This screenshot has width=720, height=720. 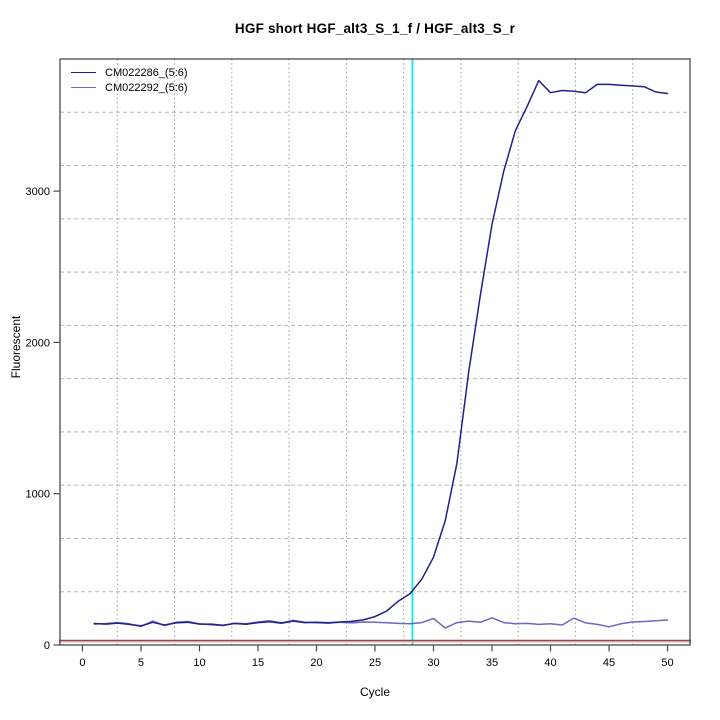 I want to click on y-tick-label: 1000, so click(x=38, y=495).